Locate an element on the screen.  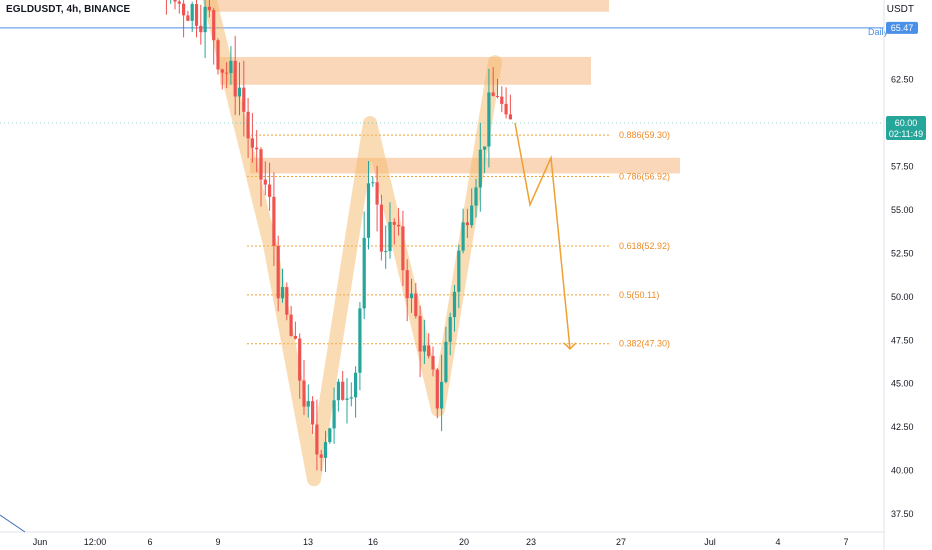
level-price-label: 65.47 is located at coordinates (902, 28).